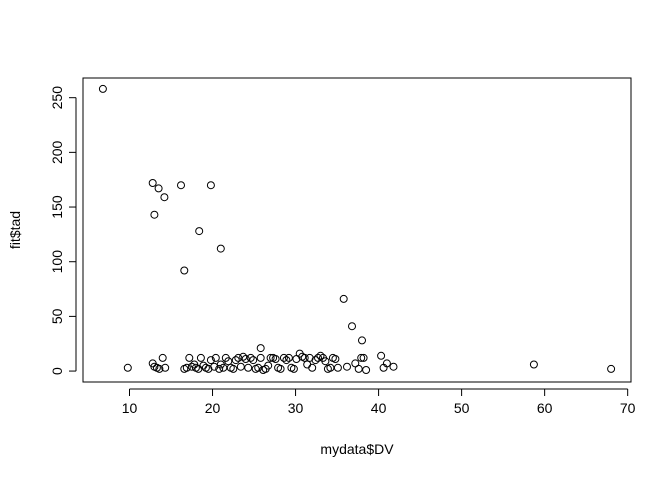 The width and height of the screenshot is (672, 480). Describe the element at coordinates (57, 207) in the screenshot. I see `y-tick-label: 150` at that location.